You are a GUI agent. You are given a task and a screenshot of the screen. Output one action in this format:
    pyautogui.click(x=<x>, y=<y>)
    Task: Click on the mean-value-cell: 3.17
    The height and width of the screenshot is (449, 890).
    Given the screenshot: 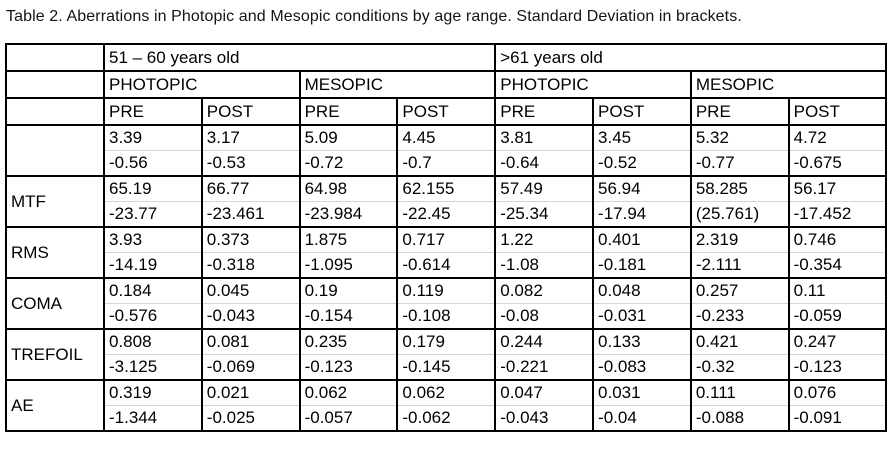 What is the action you would take?
    pyautogui.click(x=250, y=137)
    